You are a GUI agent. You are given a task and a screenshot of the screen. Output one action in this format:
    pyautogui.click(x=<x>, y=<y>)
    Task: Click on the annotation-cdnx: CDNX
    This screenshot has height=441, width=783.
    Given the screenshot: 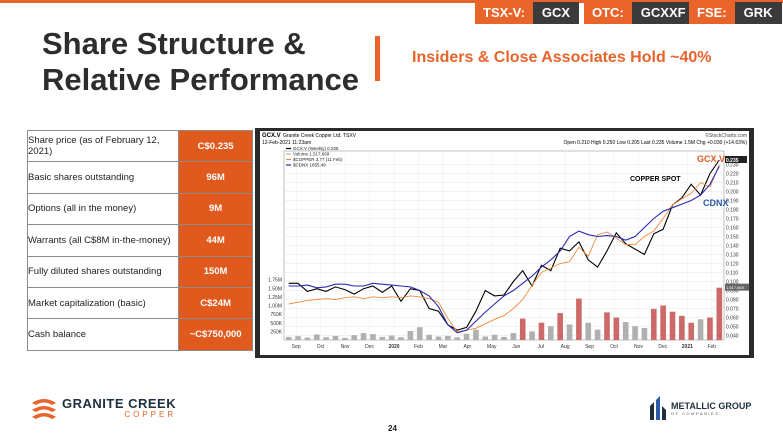 What is the action you would take?
    pyautogui.click(x=716, y=203)
    